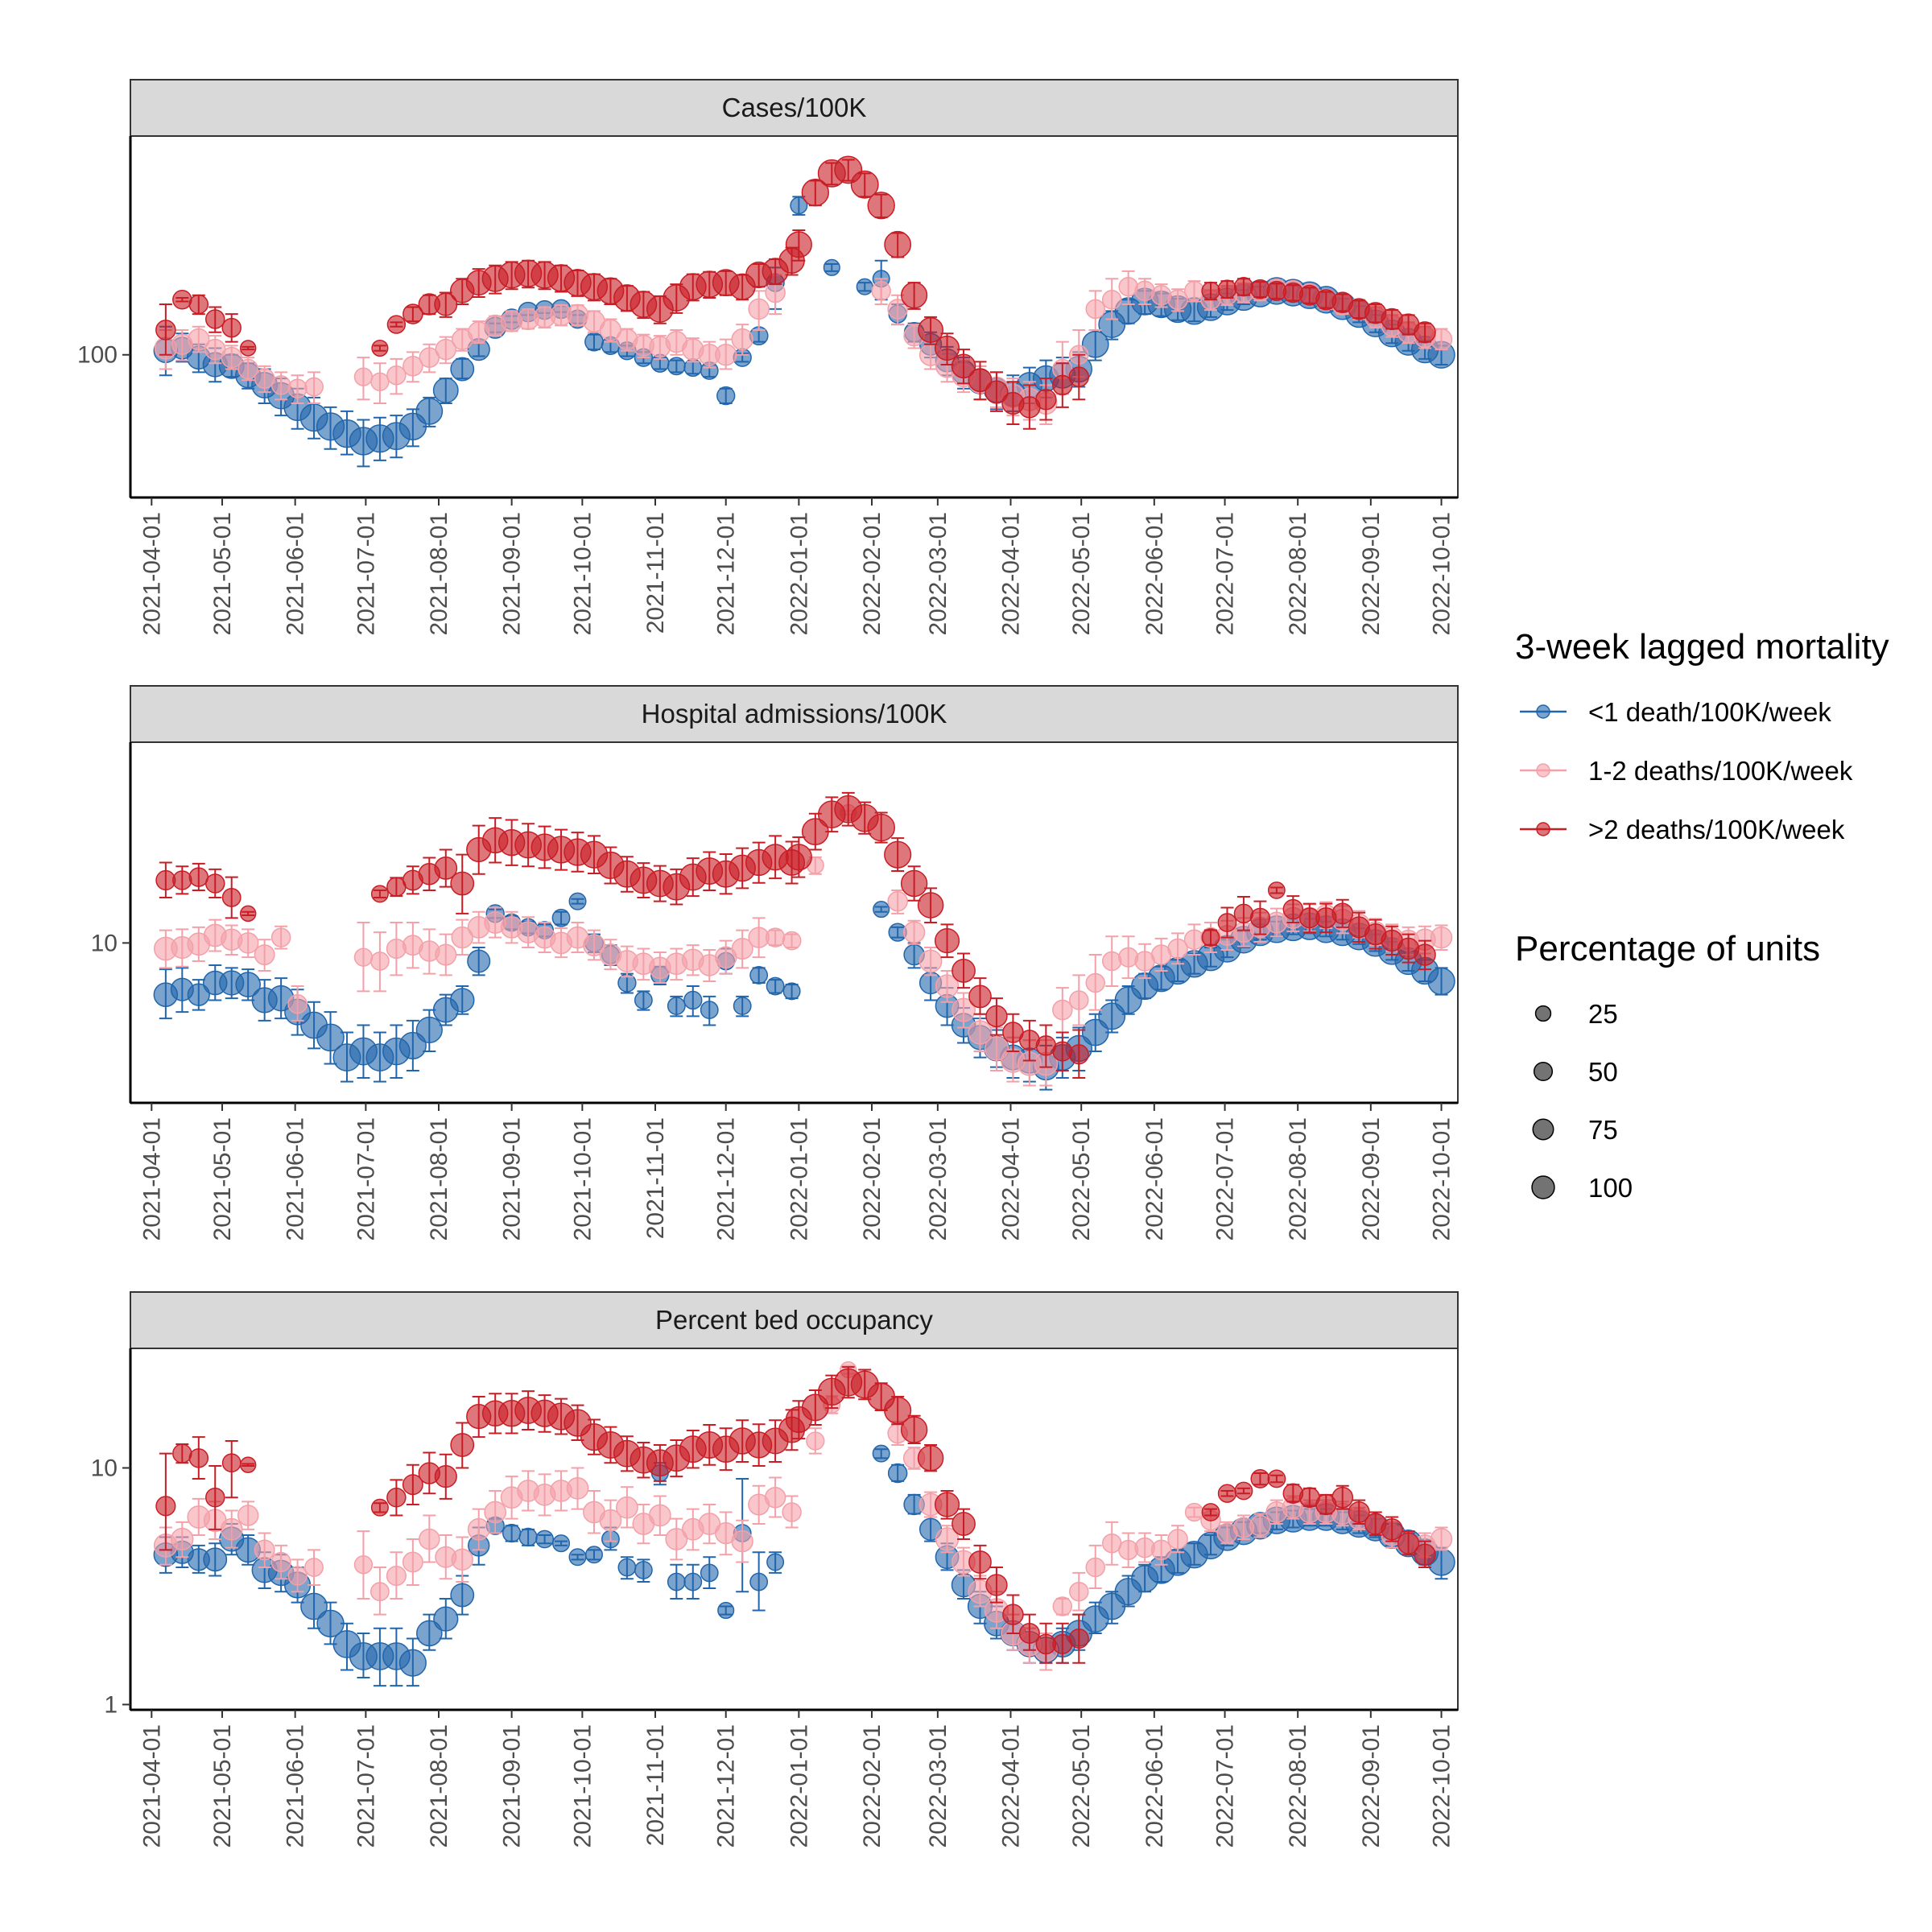 The width and height of the screenshot is (1932, 1932). Describe the element at coordinates (1442, 1179) in the screenshot. I see `x-tick-label: 2022-10-01` at that location.